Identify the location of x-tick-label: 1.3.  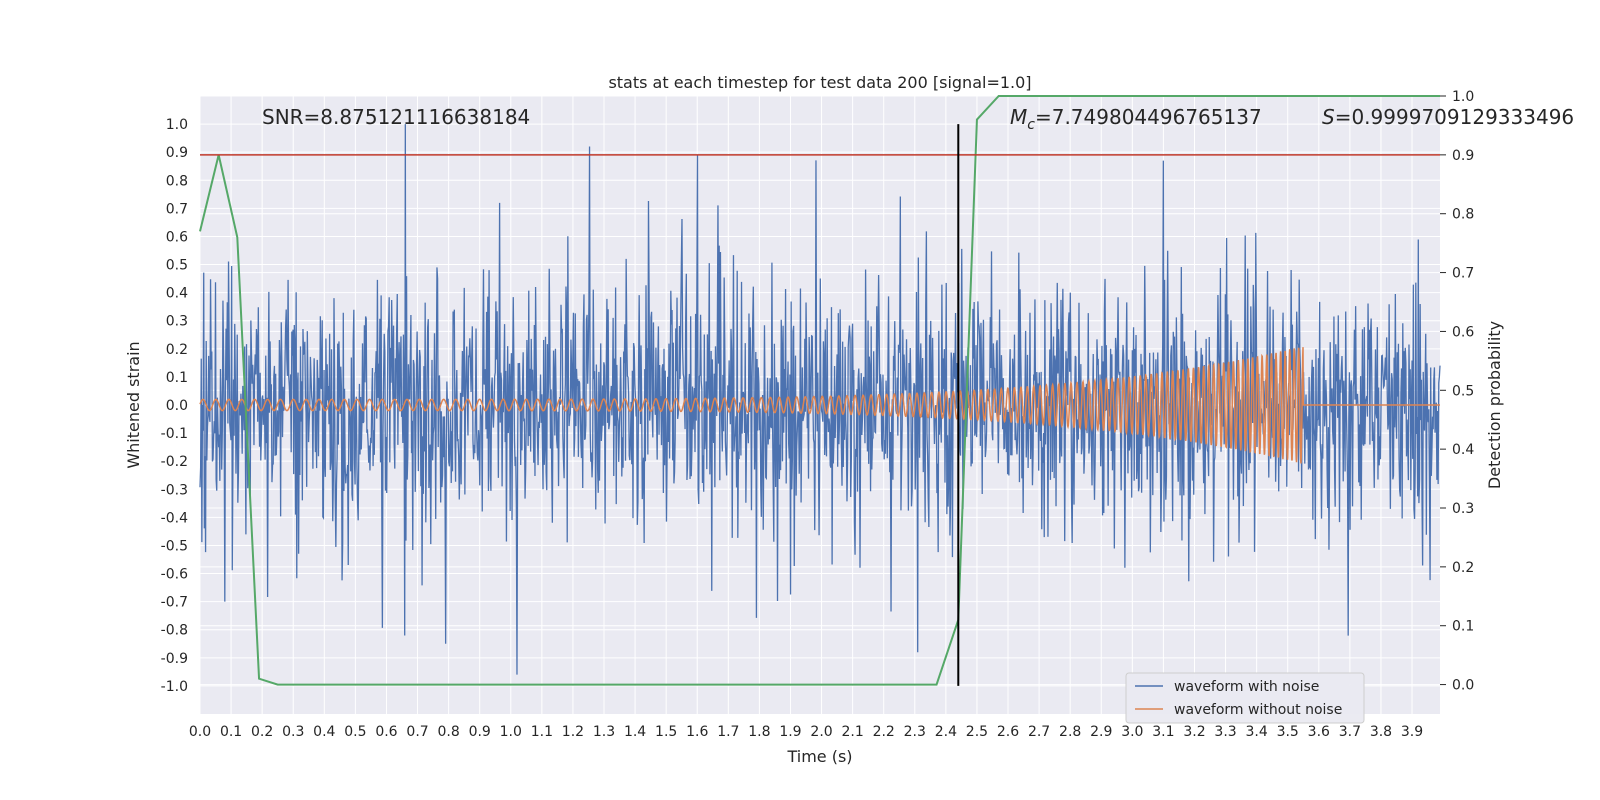
(604, 732).